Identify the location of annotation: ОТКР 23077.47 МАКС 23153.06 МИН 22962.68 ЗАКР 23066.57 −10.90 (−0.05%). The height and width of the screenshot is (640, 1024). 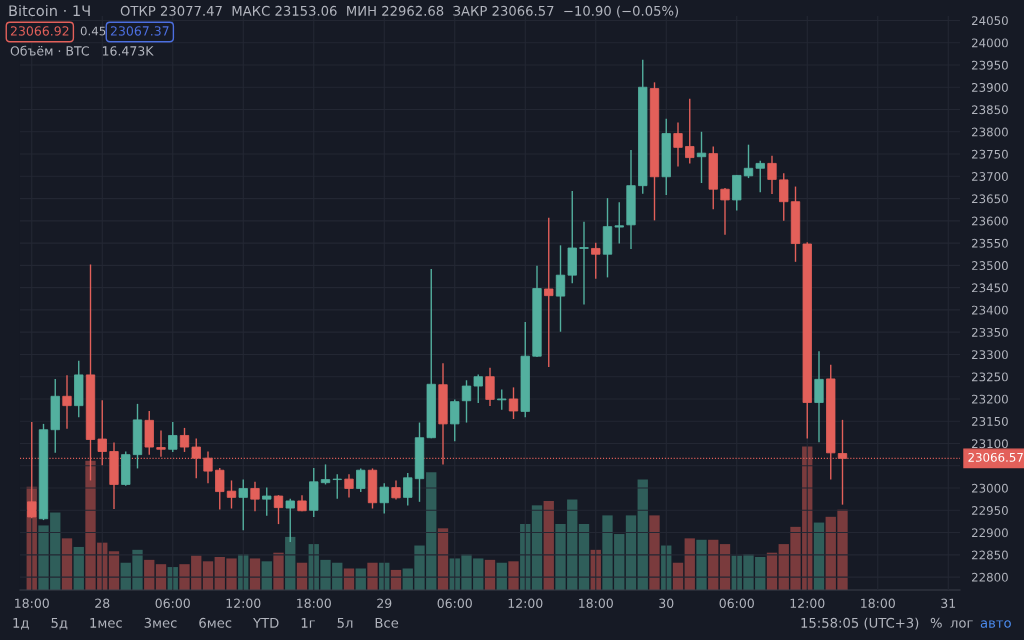
(399, 11).